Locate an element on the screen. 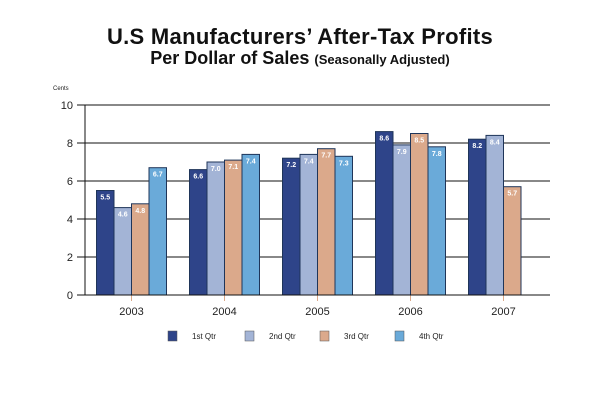 This screenshot has height=400, width=600. y-tick-label: 2 is located at coordinates (70, 258).